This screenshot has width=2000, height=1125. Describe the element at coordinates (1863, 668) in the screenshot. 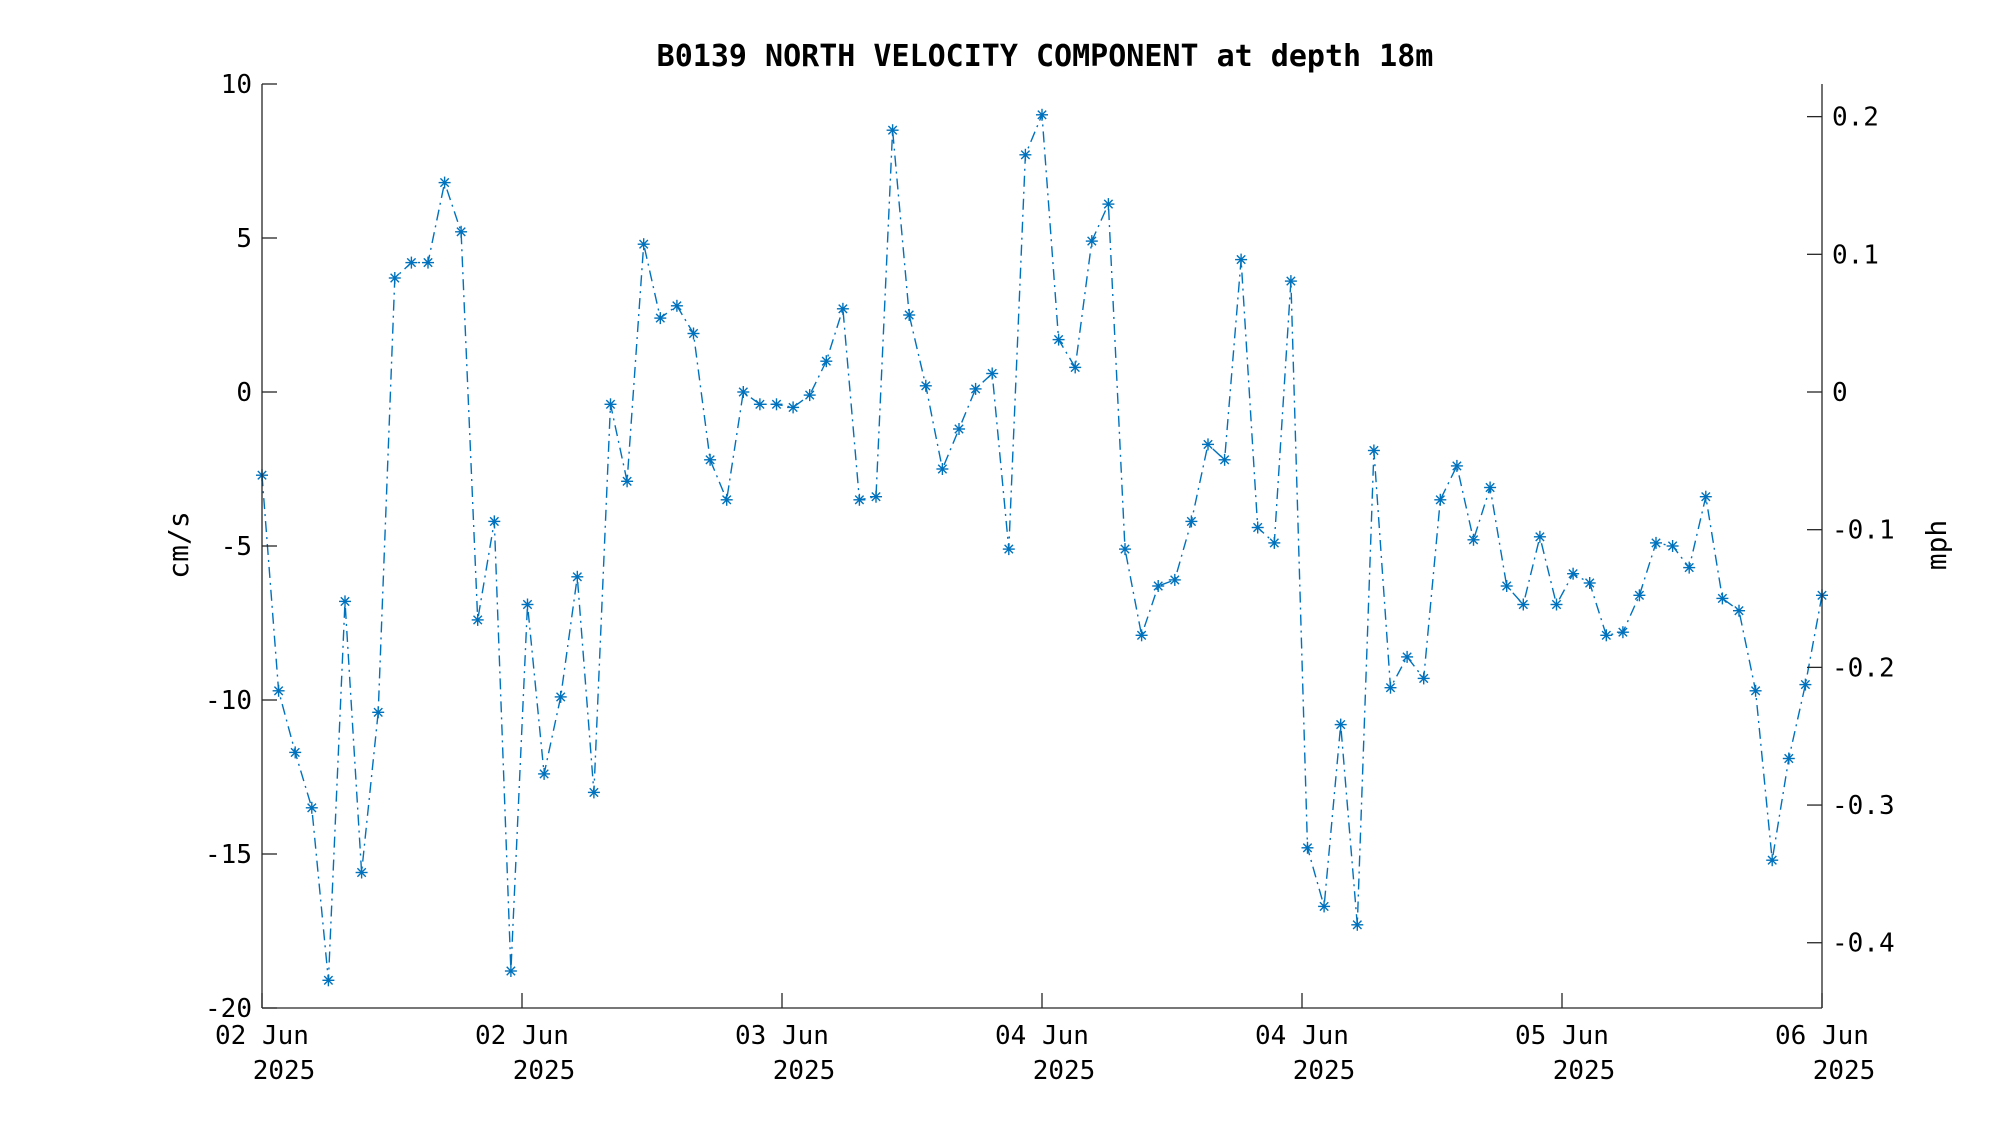

I see `right-tick-label: -0.2` at that location.